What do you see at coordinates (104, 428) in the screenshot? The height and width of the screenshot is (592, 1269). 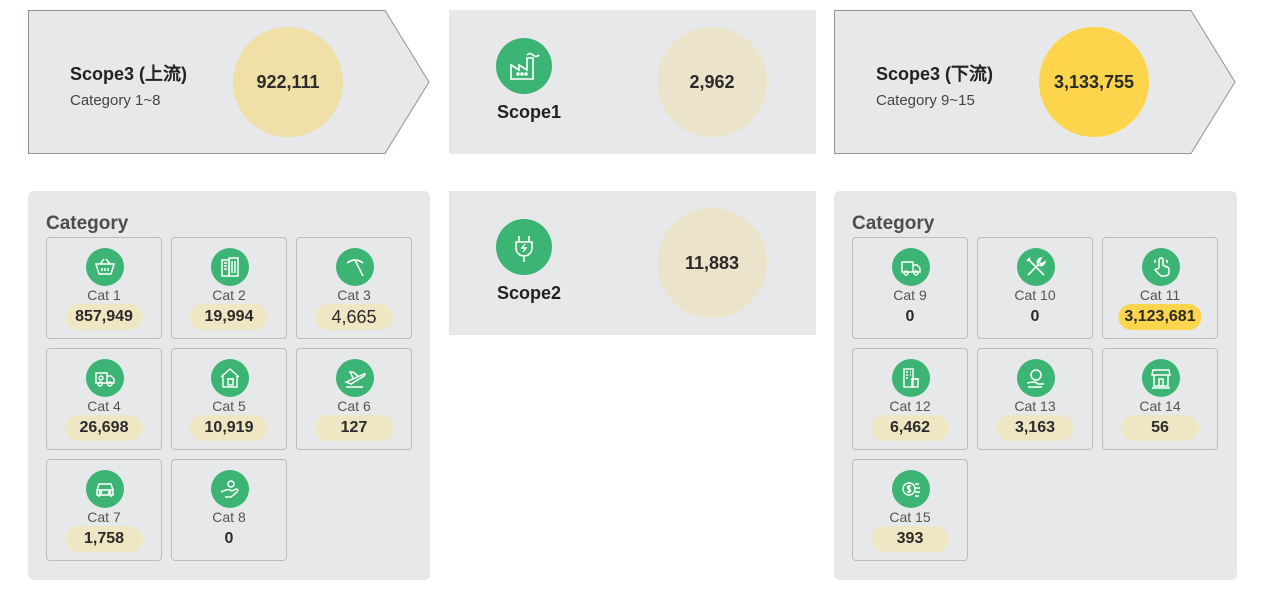 I see `category-value: 26,698` at bounding box center [104, 428].